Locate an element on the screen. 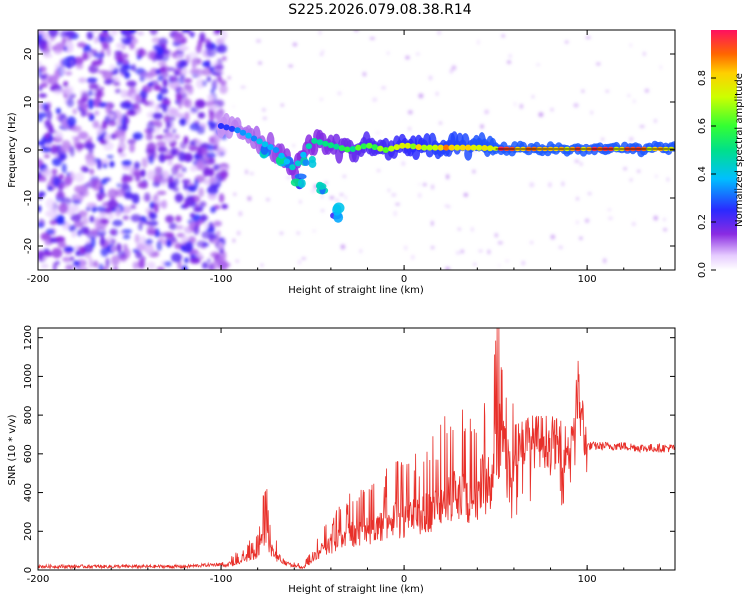 Image resolution: width=750 pixels, height=604 pixels. y-tick-label: -10 is located at coordinates (28, 198).